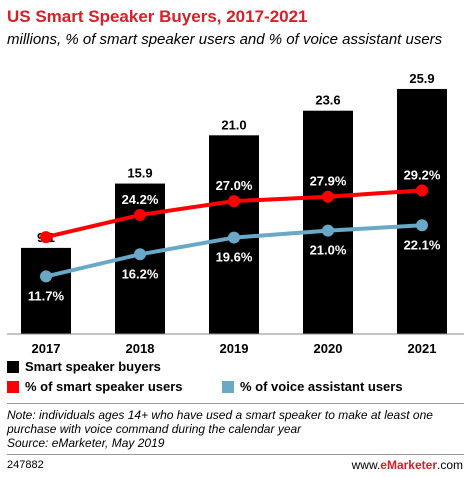  I want to click on bar-value-label: 25.9, so click(421, 78).